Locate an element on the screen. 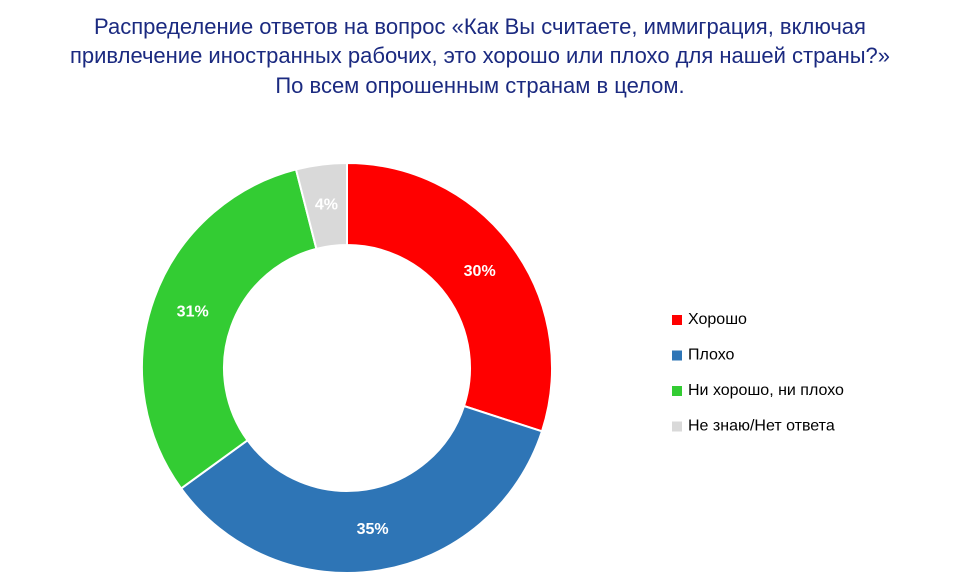 The width and height of the screenshot is (957, 583). chart-subtitle: По всем опрошенным странам в целом. is located at coordinates (479, 85).